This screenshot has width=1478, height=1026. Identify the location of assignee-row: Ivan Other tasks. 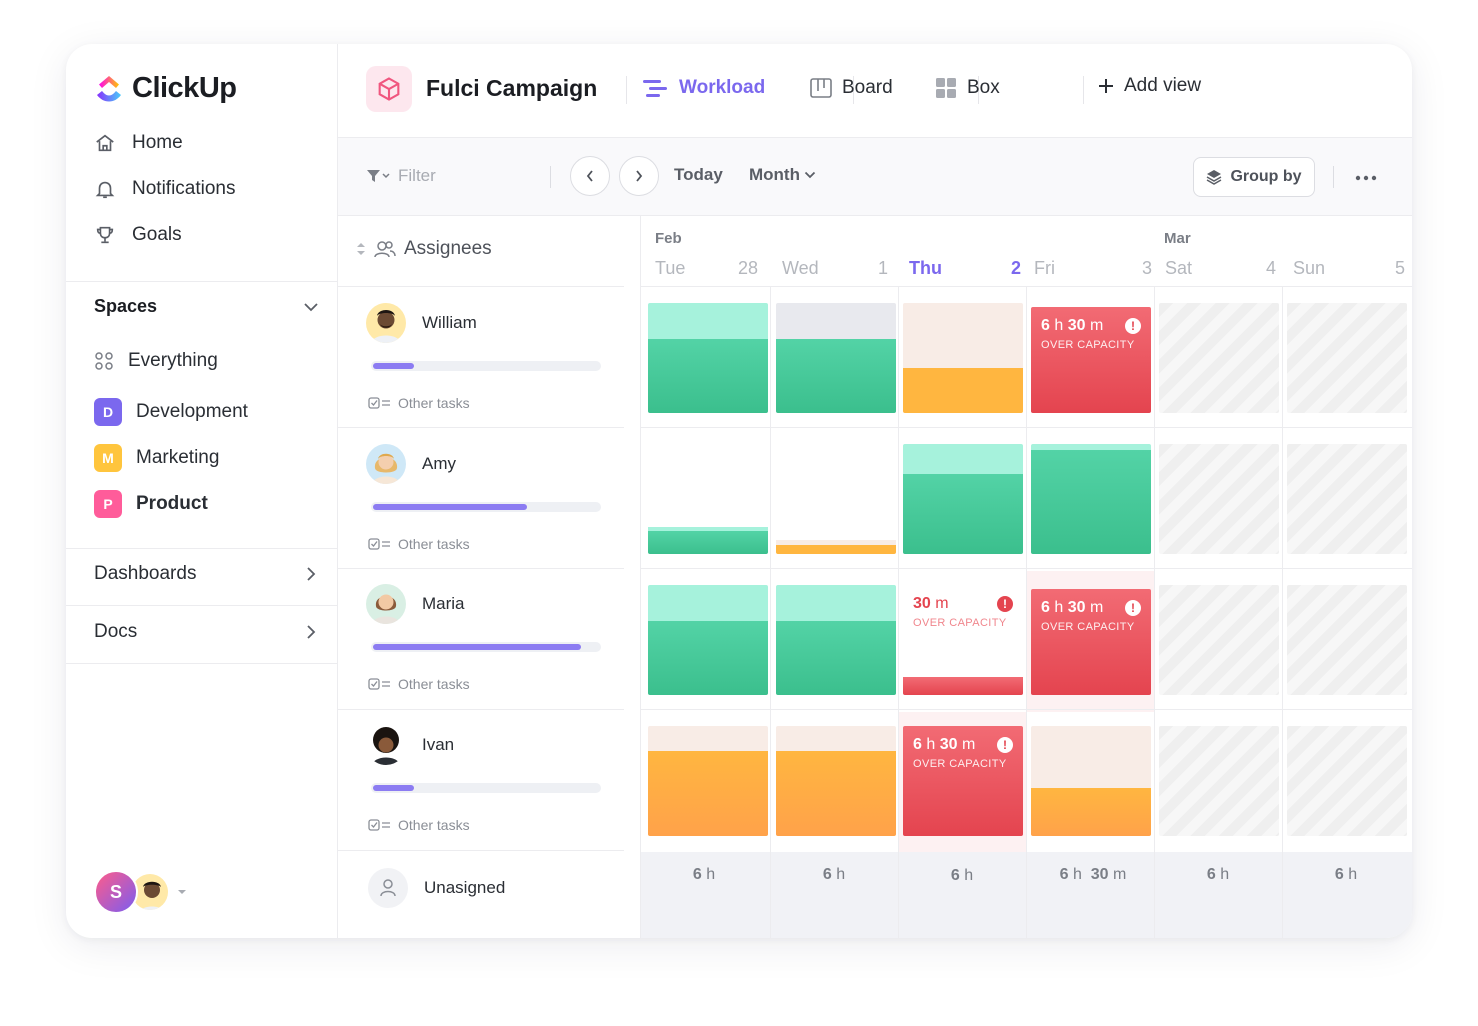
(486, 785).